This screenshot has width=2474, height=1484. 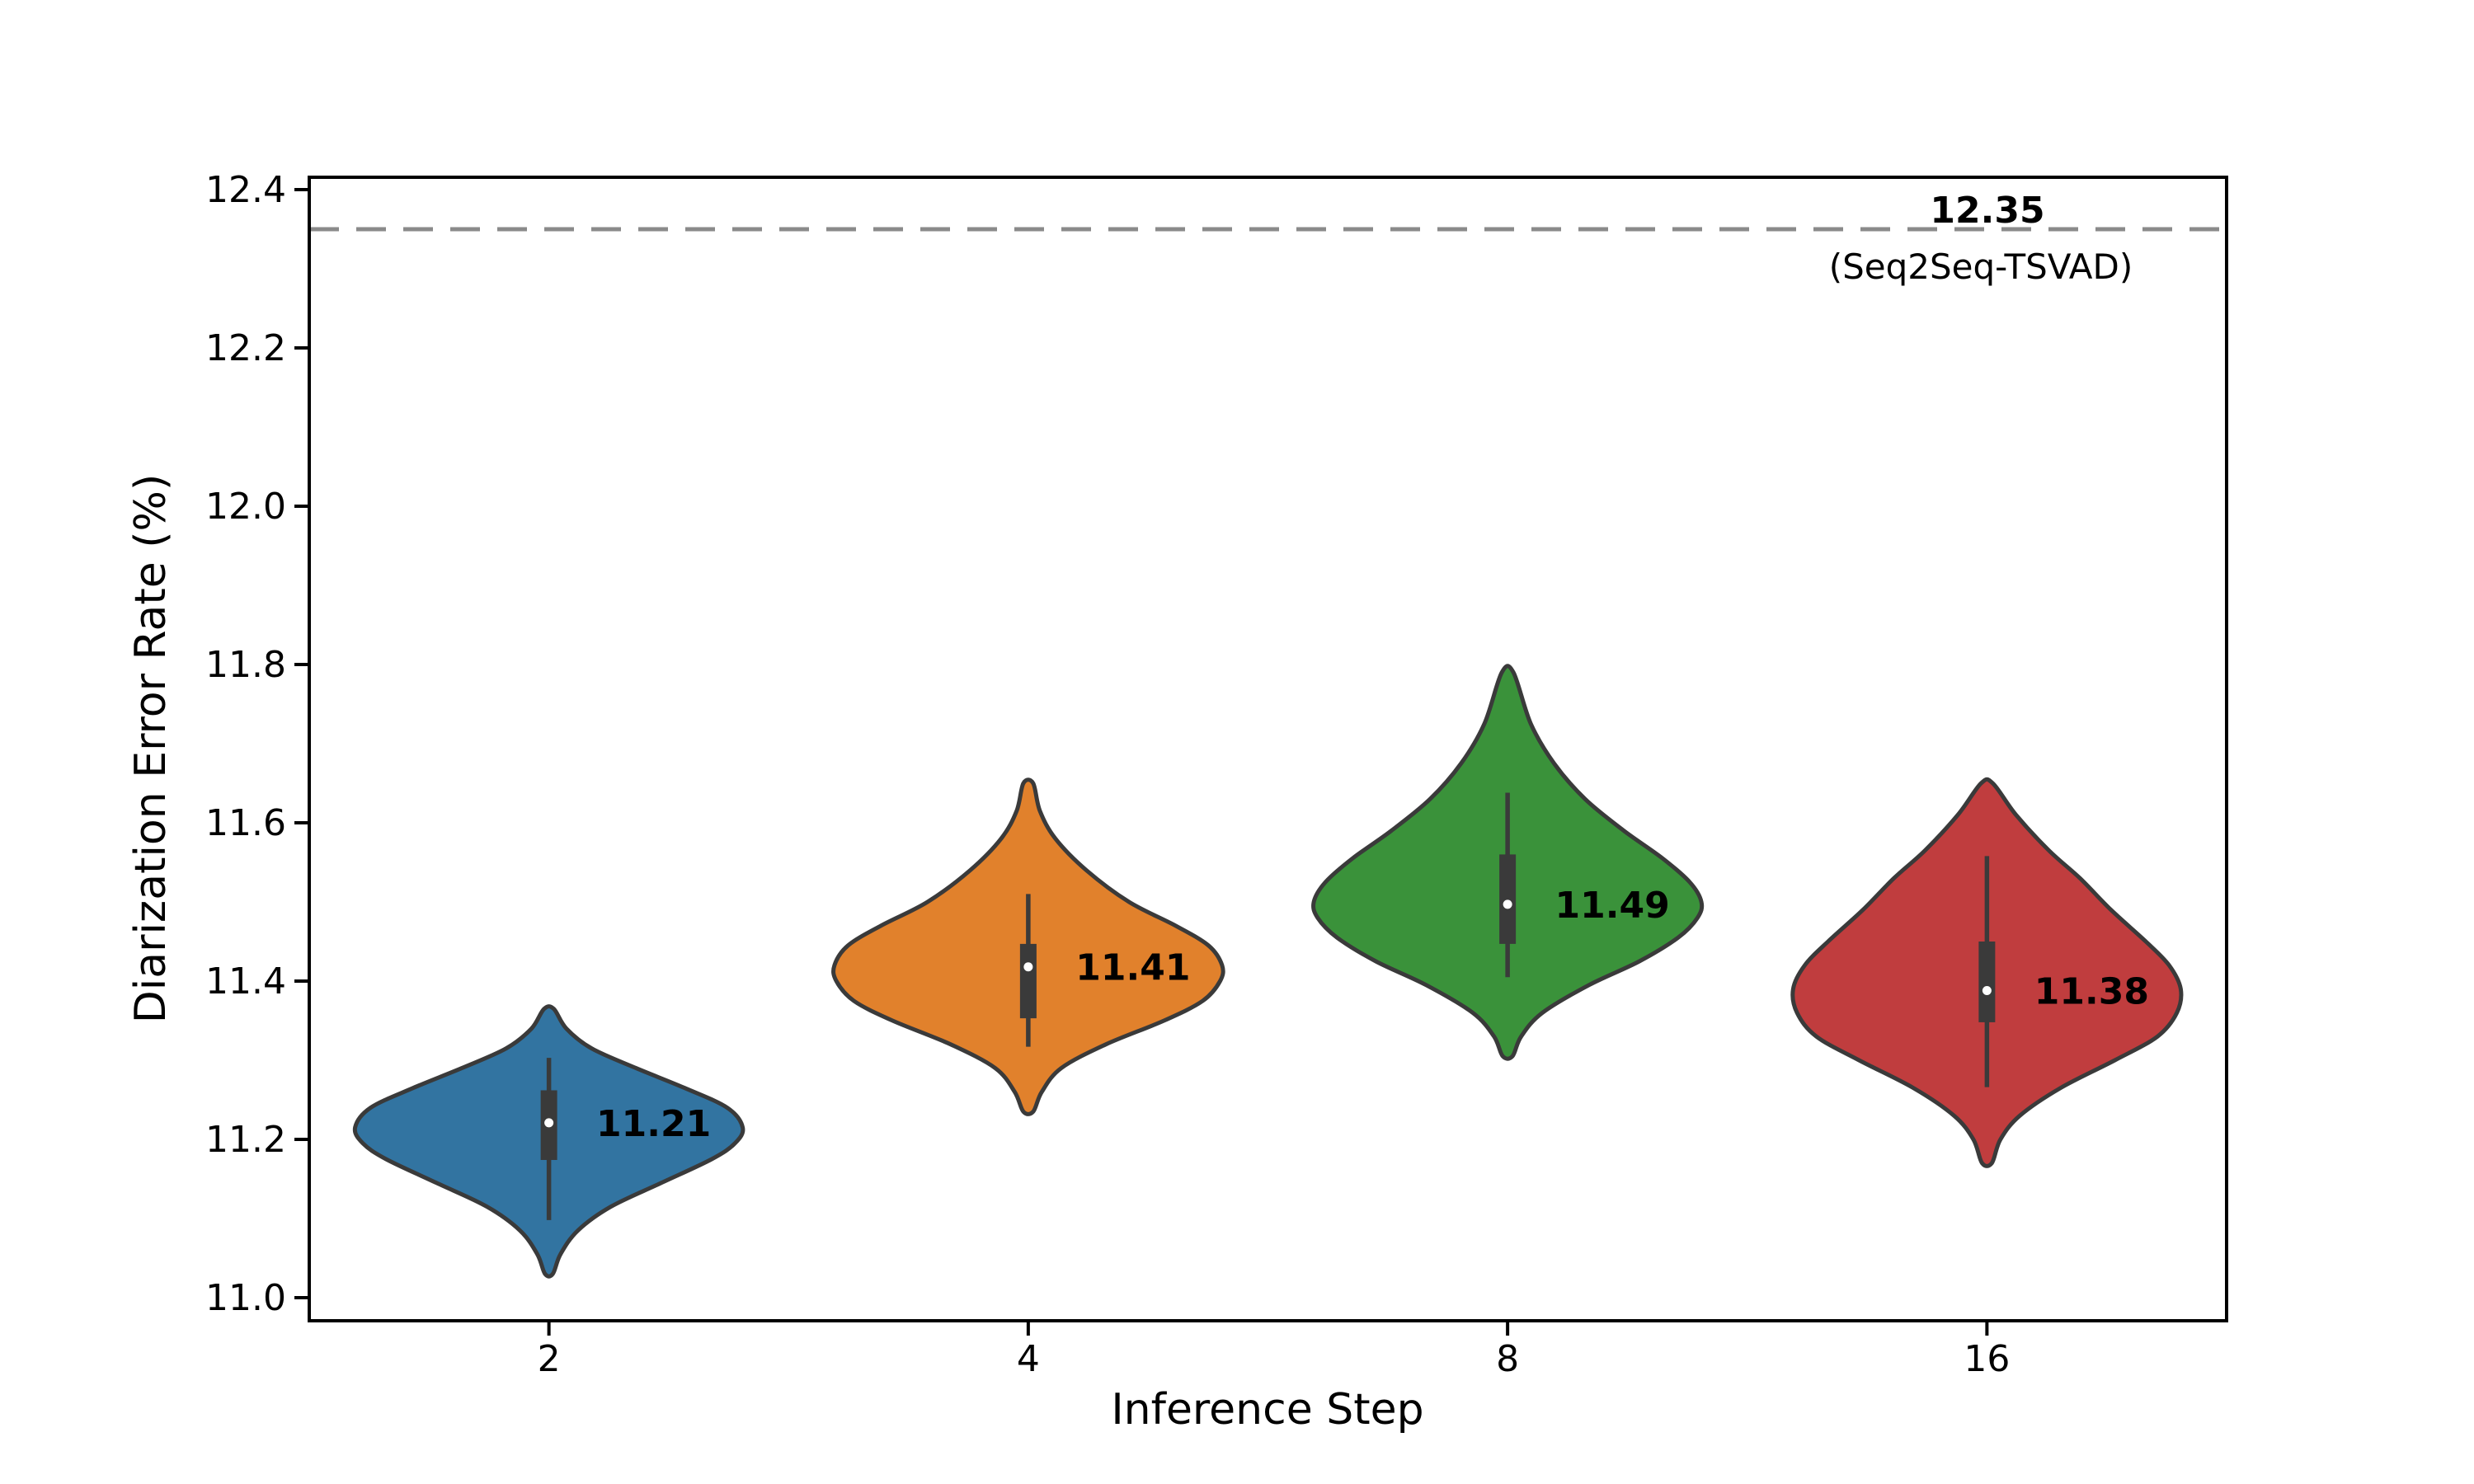 I want to click on median-annotation-step-4: 11.41, so click(x=1132, y=968).